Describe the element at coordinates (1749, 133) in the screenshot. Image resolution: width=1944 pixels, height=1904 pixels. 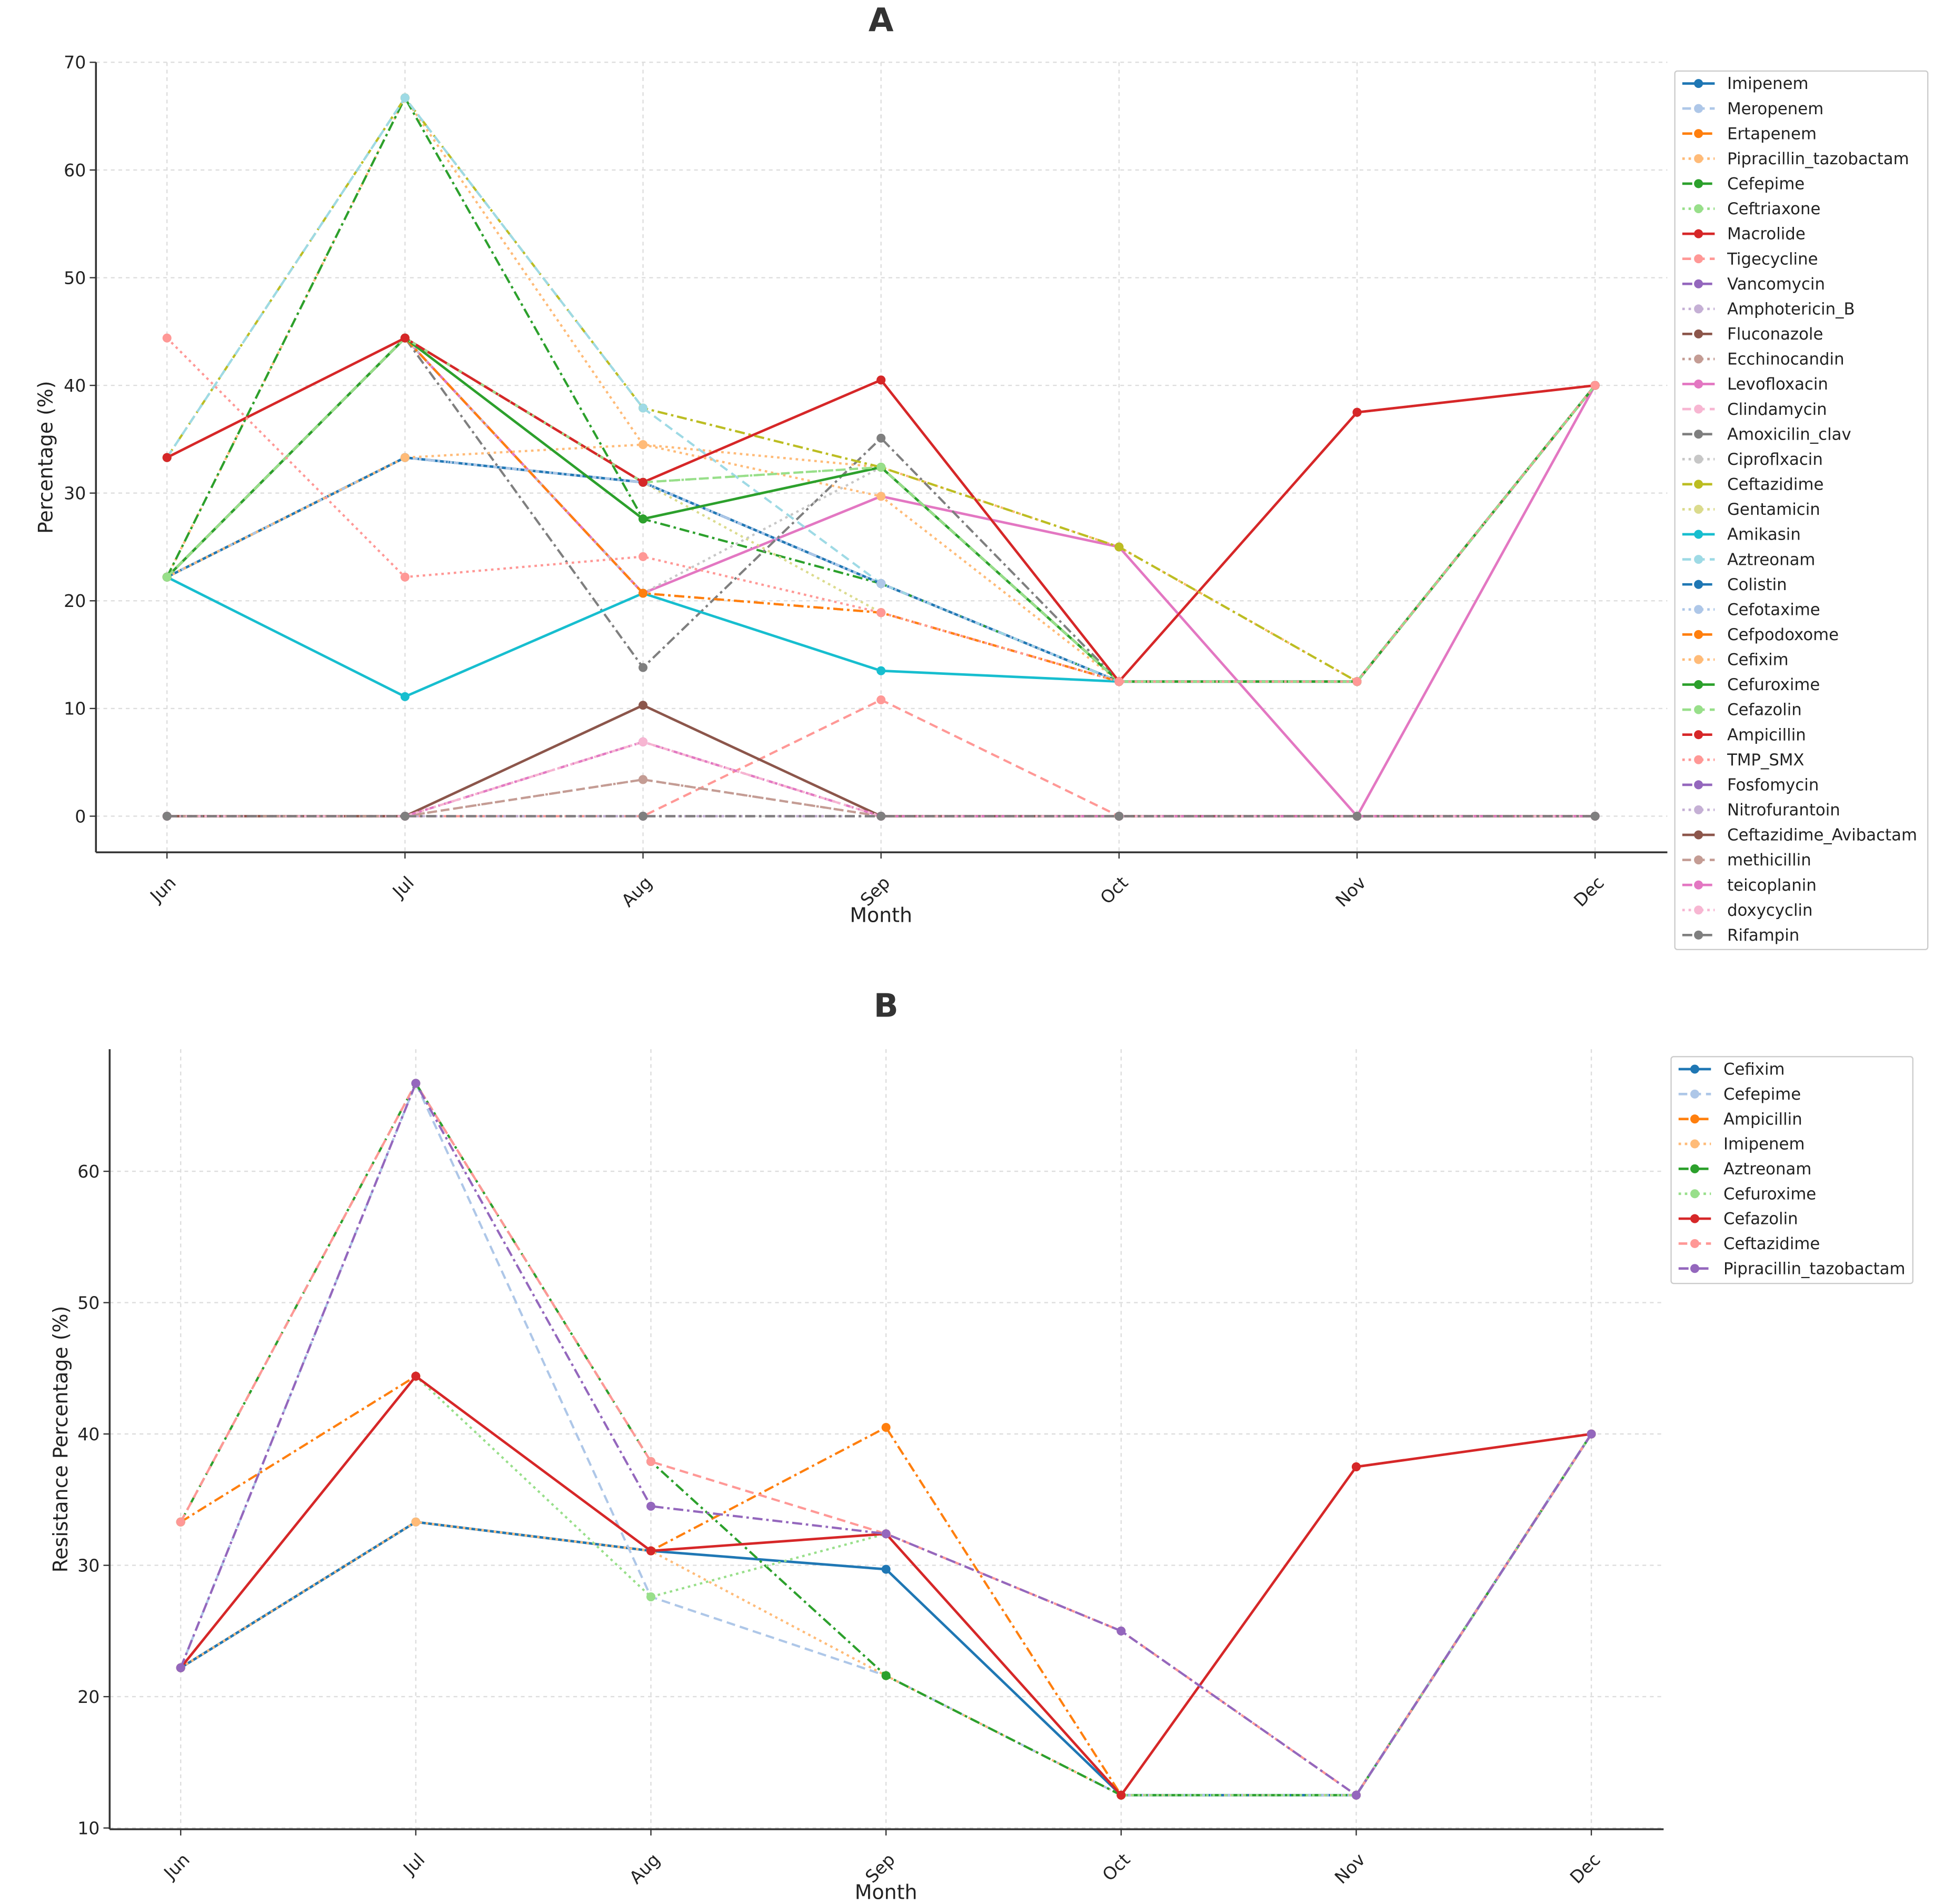
I see `legend-item: Ertapenem` at that location.